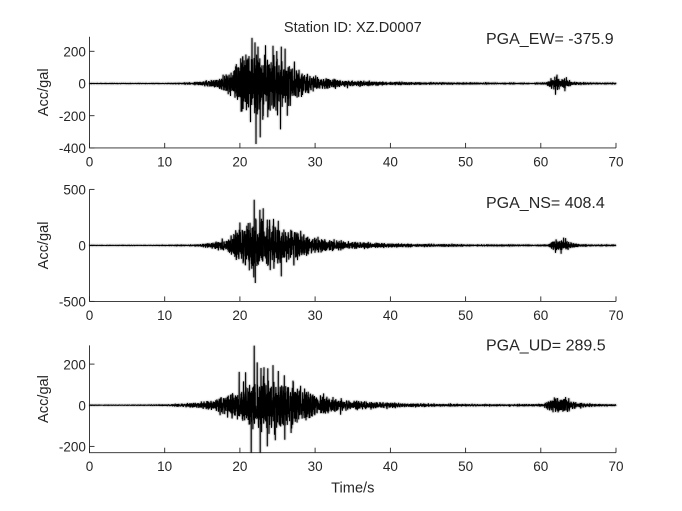  Describe the element at coordinates (352, 488) in the screenshot. I see `svg-text: Time/s` at that location.